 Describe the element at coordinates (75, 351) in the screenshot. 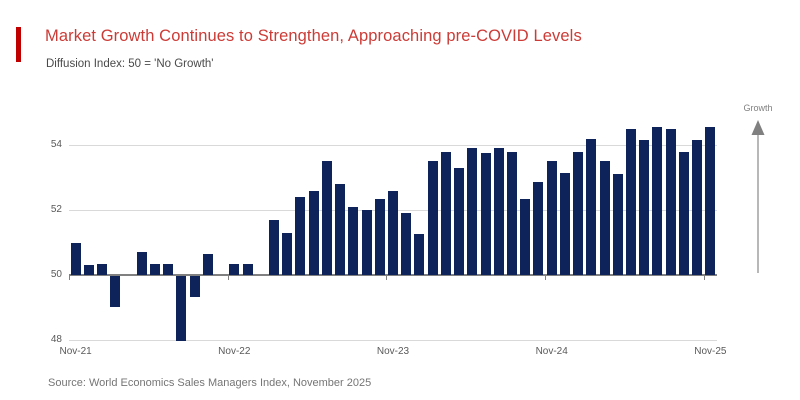

I see `x-axis-label-nov-21: Nov-21` at that location.